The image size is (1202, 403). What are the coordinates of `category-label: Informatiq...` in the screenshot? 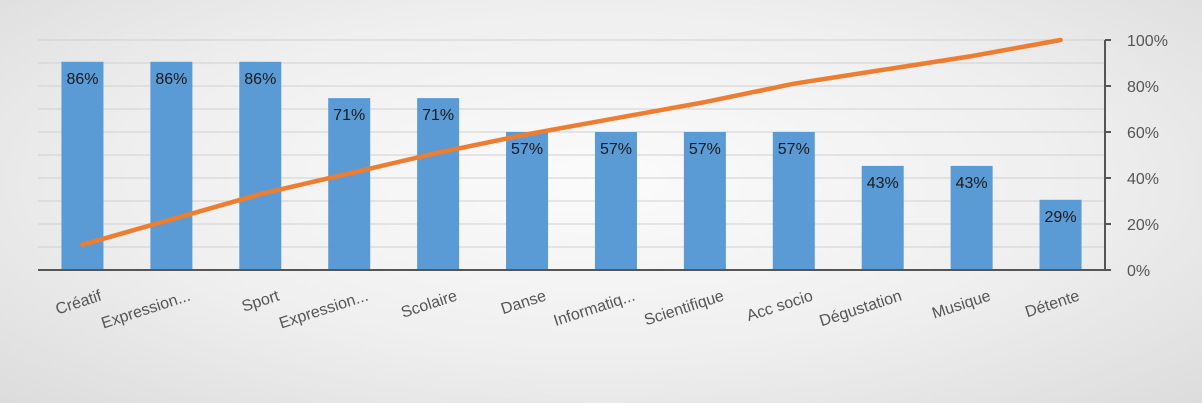 It's located at (595, 309).